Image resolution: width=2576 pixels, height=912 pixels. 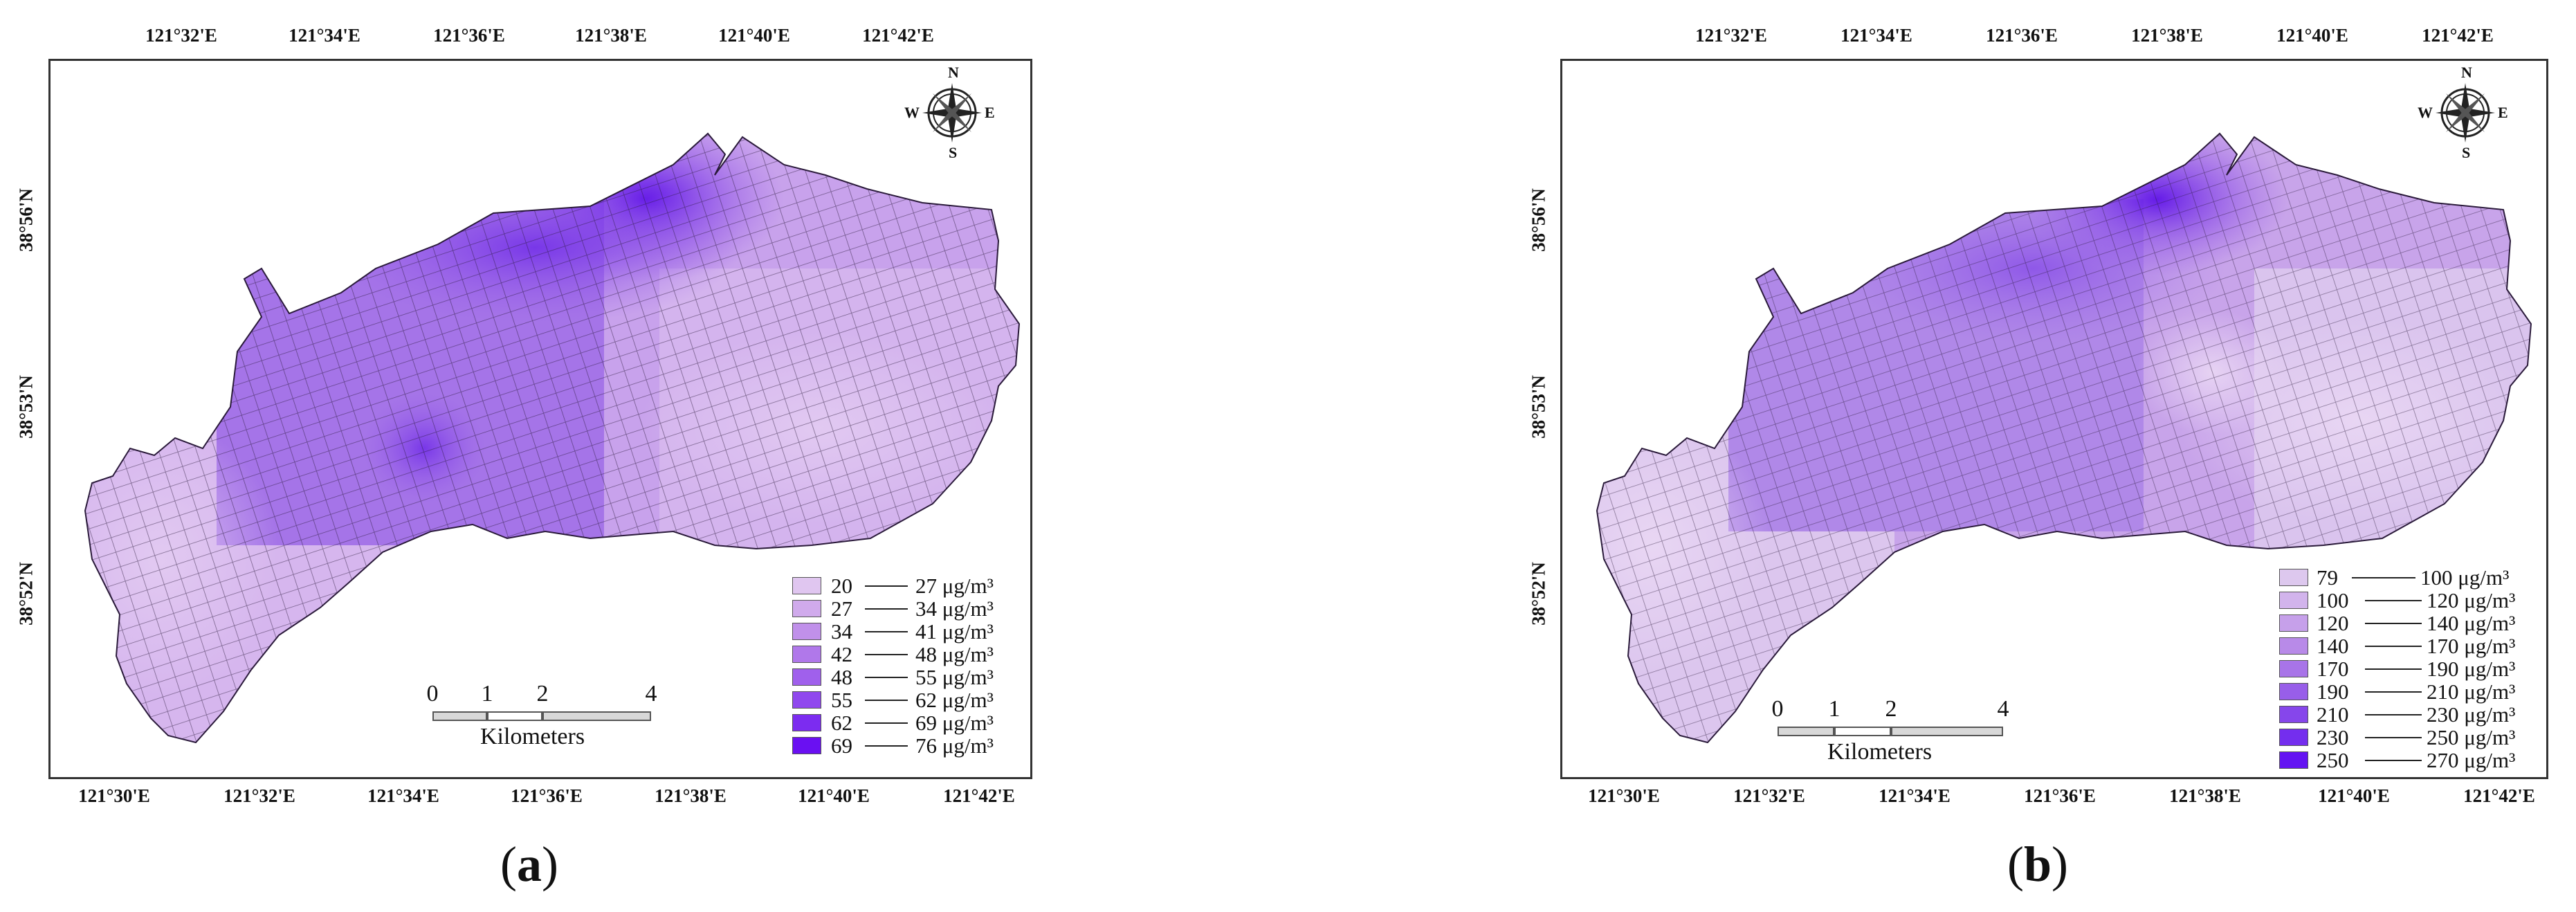 What do you see at coordinates (2411, 691) in the screenshot?
I see `legend-item: 190 210 μg/m³` at bounding box center [2411, 691].